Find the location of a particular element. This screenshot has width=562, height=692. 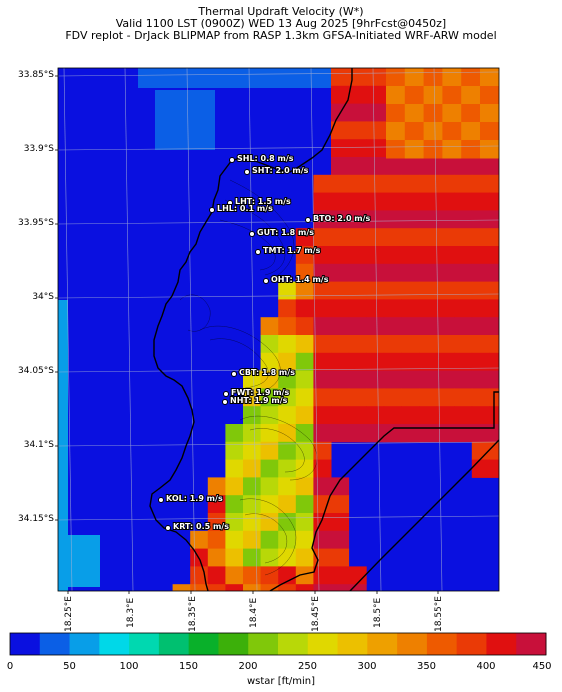

station-label: KRT: 0.5 m/s is located at coordinates (201, 526).